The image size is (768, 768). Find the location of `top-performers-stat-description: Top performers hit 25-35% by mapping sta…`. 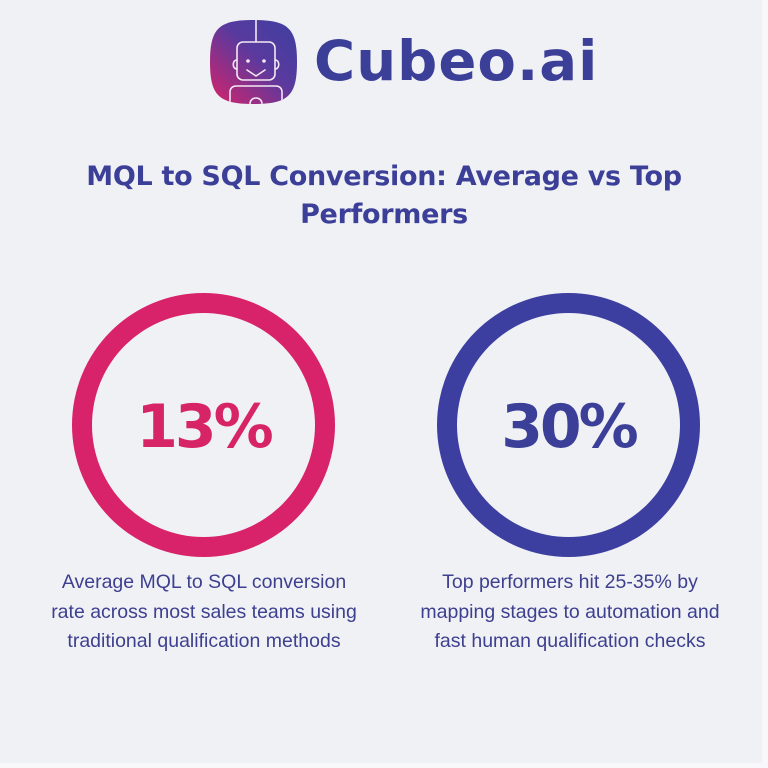

top-performers-stat-description: Top performers hit 25-35% by mapping sta… is located at coordinates (570, 611).